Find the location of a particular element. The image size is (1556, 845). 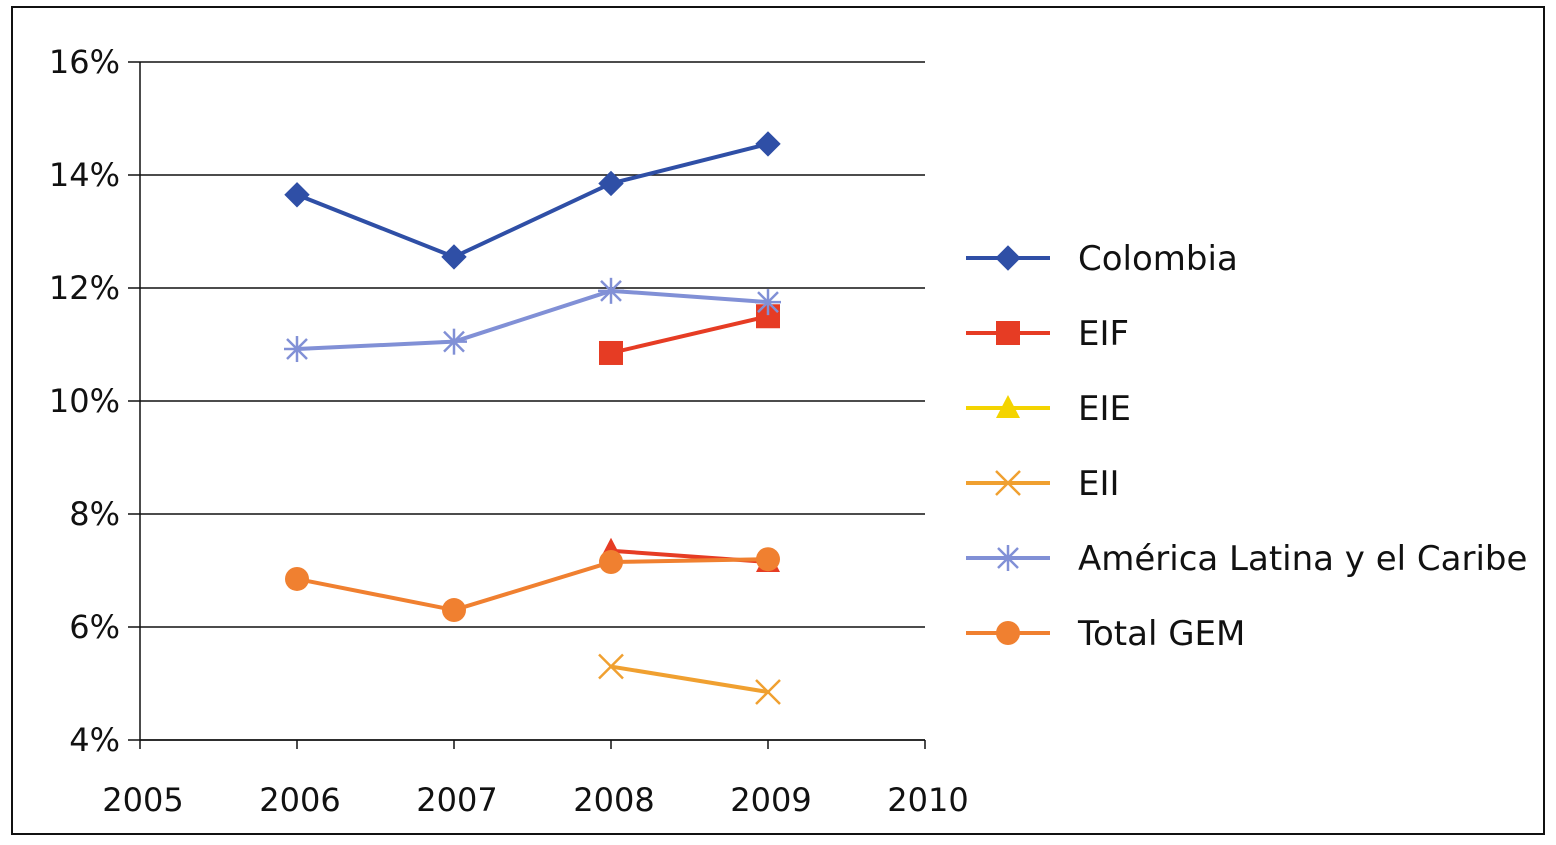

legend-marker-eie is located at coordinates (1008, 406).